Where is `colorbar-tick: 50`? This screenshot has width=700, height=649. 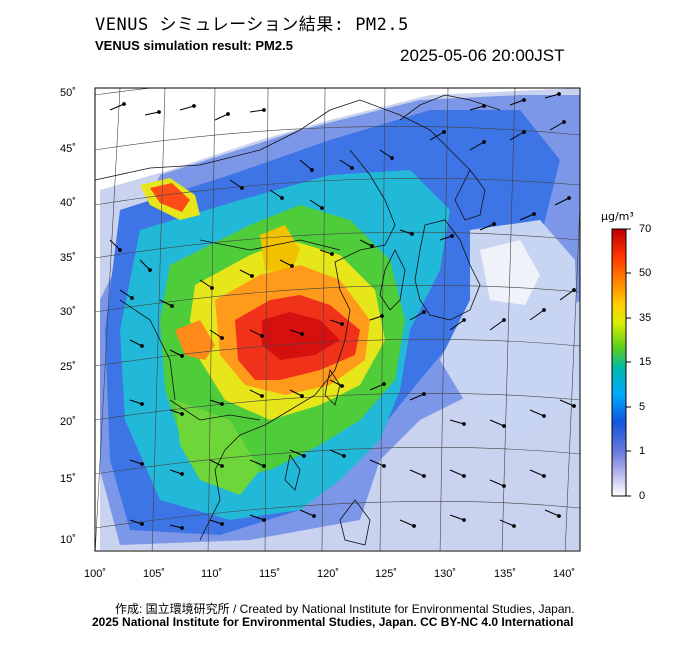
colorbar-tick: 50 is located at coordinates (645, 273).